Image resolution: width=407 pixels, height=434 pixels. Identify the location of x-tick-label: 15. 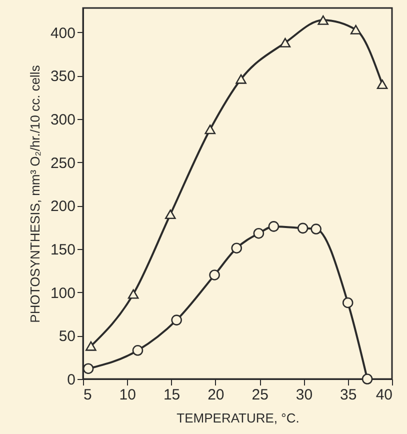
(171, 395).